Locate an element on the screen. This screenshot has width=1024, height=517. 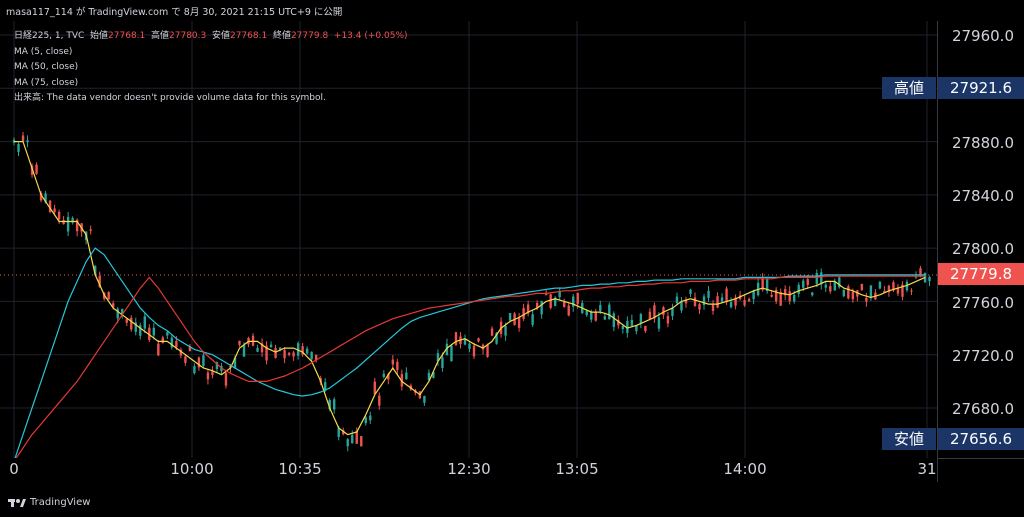
time-axis is located at coordinates (468, 470).